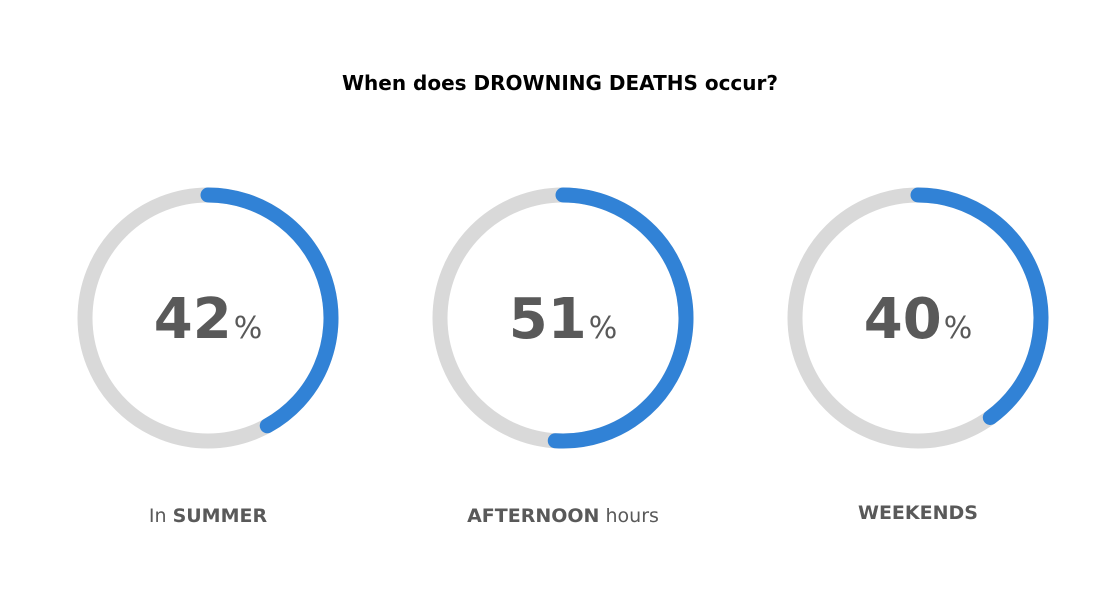 The width and height of the screenshot is (1120, 590). I want to click on gauge-afternoon: 51%, so click(563, 318).